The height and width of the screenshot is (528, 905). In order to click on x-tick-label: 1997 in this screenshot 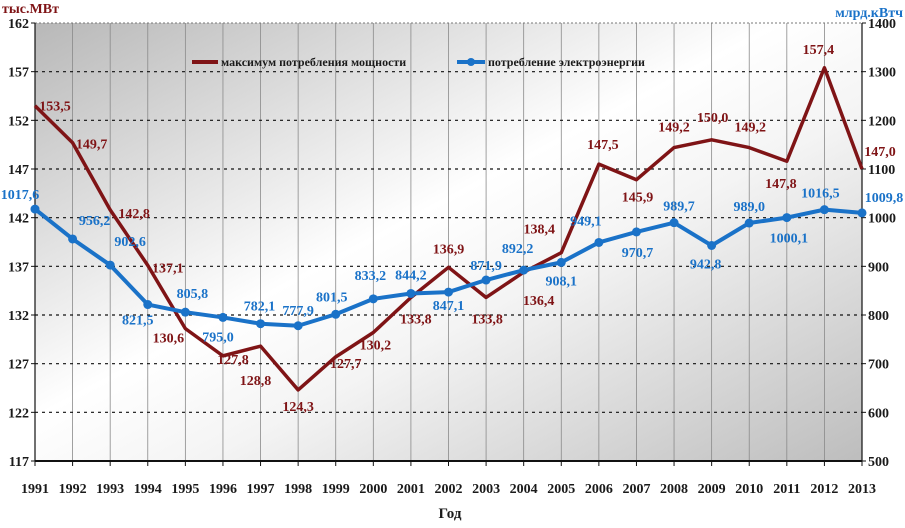, I will do `click(261, 489)`.